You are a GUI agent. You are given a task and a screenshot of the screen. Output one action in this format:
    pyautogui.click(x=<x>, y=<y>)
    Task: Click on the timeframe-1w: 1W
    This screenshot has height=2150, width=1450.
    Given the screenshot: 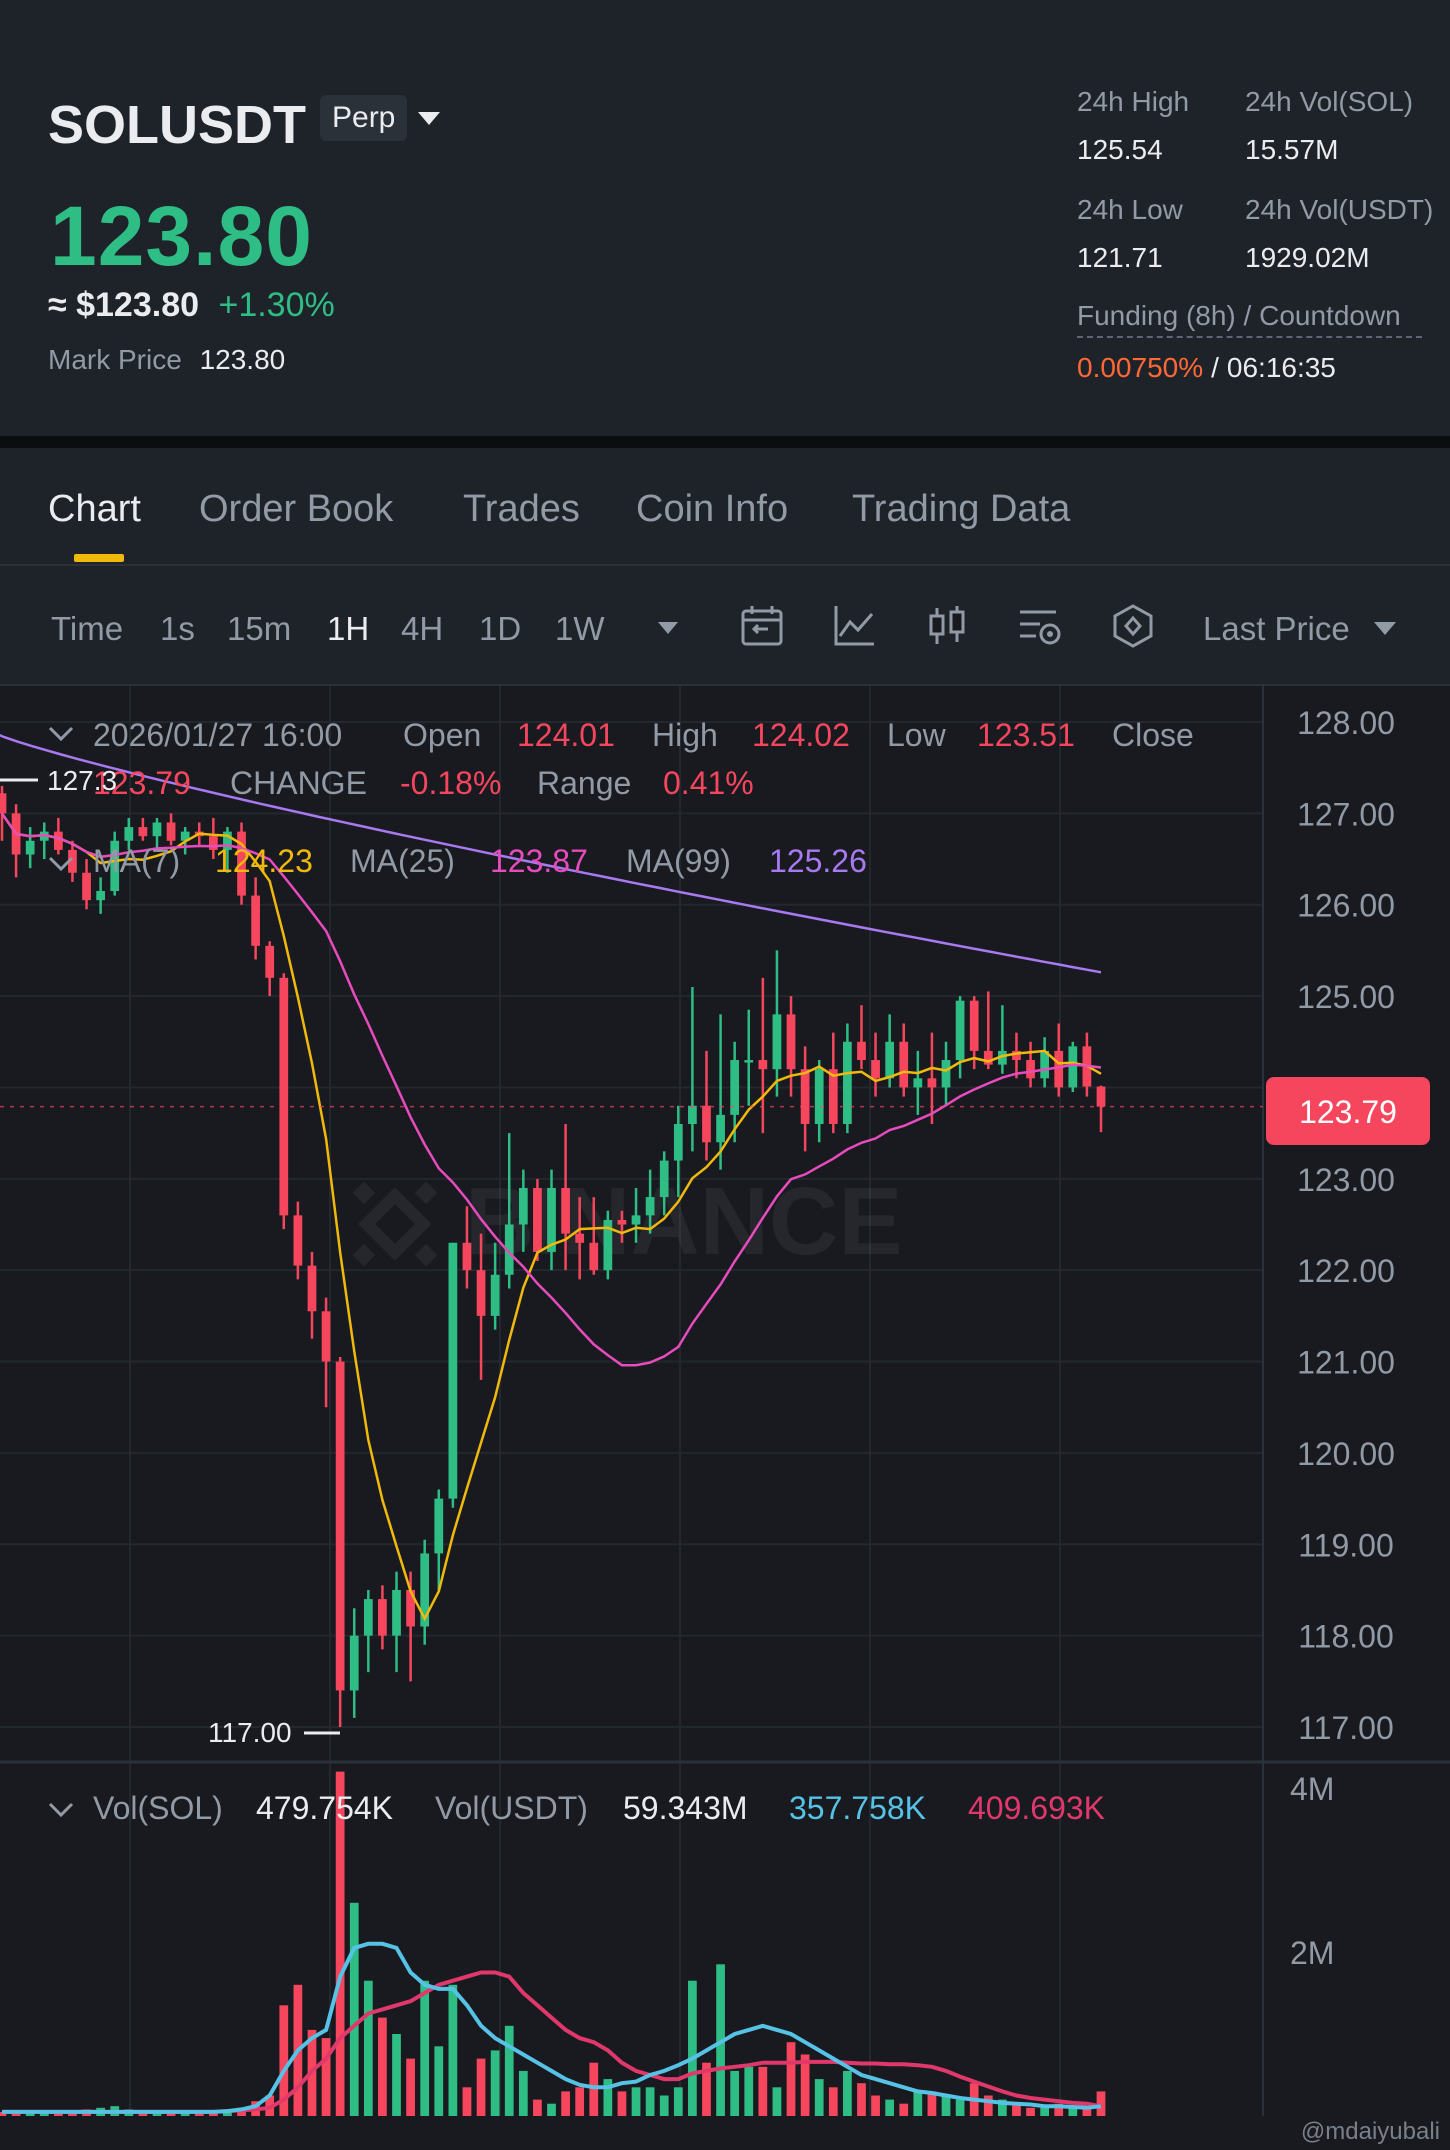 What is the action you would take?
    pyautogui.click(x=580, y=628)
    